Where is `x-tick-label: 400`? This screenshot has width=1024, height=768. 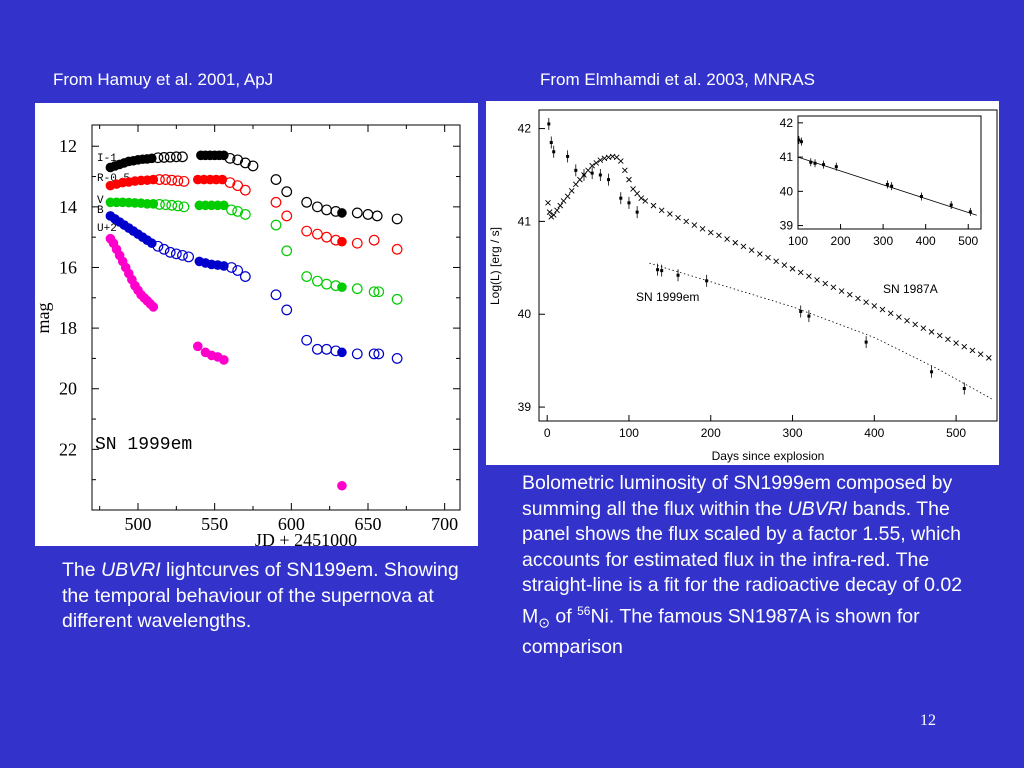
x-tick-label: 400 is located at coordinates (874, 433).